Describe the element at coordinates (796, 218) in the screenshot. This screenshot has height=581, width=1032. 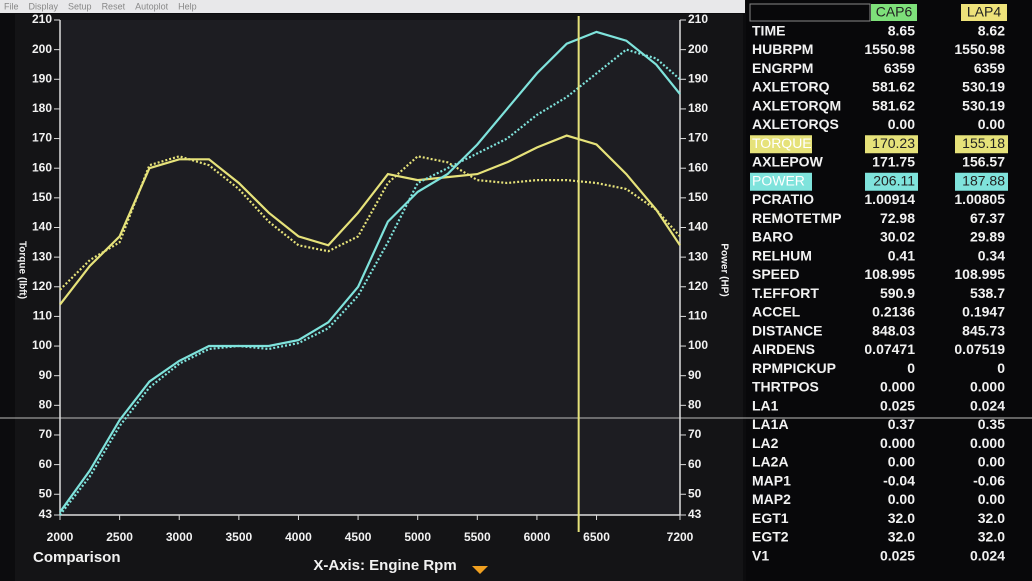
I see `row-name: REMOTETMP` at that location.